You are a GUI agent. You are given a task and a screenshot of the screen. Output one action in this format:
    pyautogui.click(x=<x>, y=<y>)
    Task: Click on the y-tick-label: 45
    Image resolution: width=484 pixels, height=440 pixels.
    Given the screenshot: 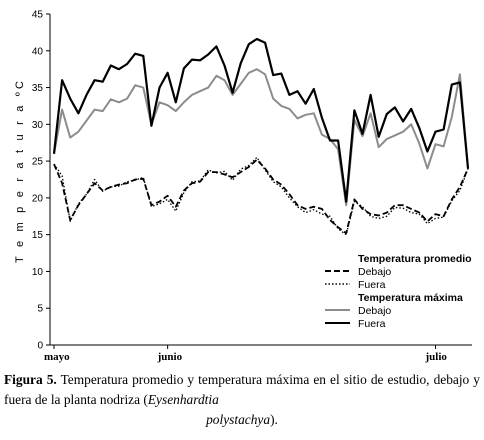 What is the action you would take?
    pyautogui.click(x=38, y=15)
    